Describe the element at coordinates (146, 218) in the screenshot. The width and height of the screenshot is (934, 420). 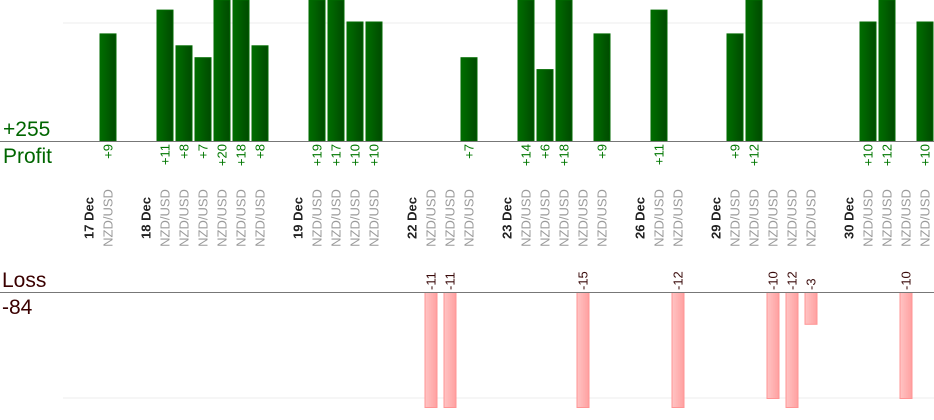
I see `date-label: 18 Dec` at that location.